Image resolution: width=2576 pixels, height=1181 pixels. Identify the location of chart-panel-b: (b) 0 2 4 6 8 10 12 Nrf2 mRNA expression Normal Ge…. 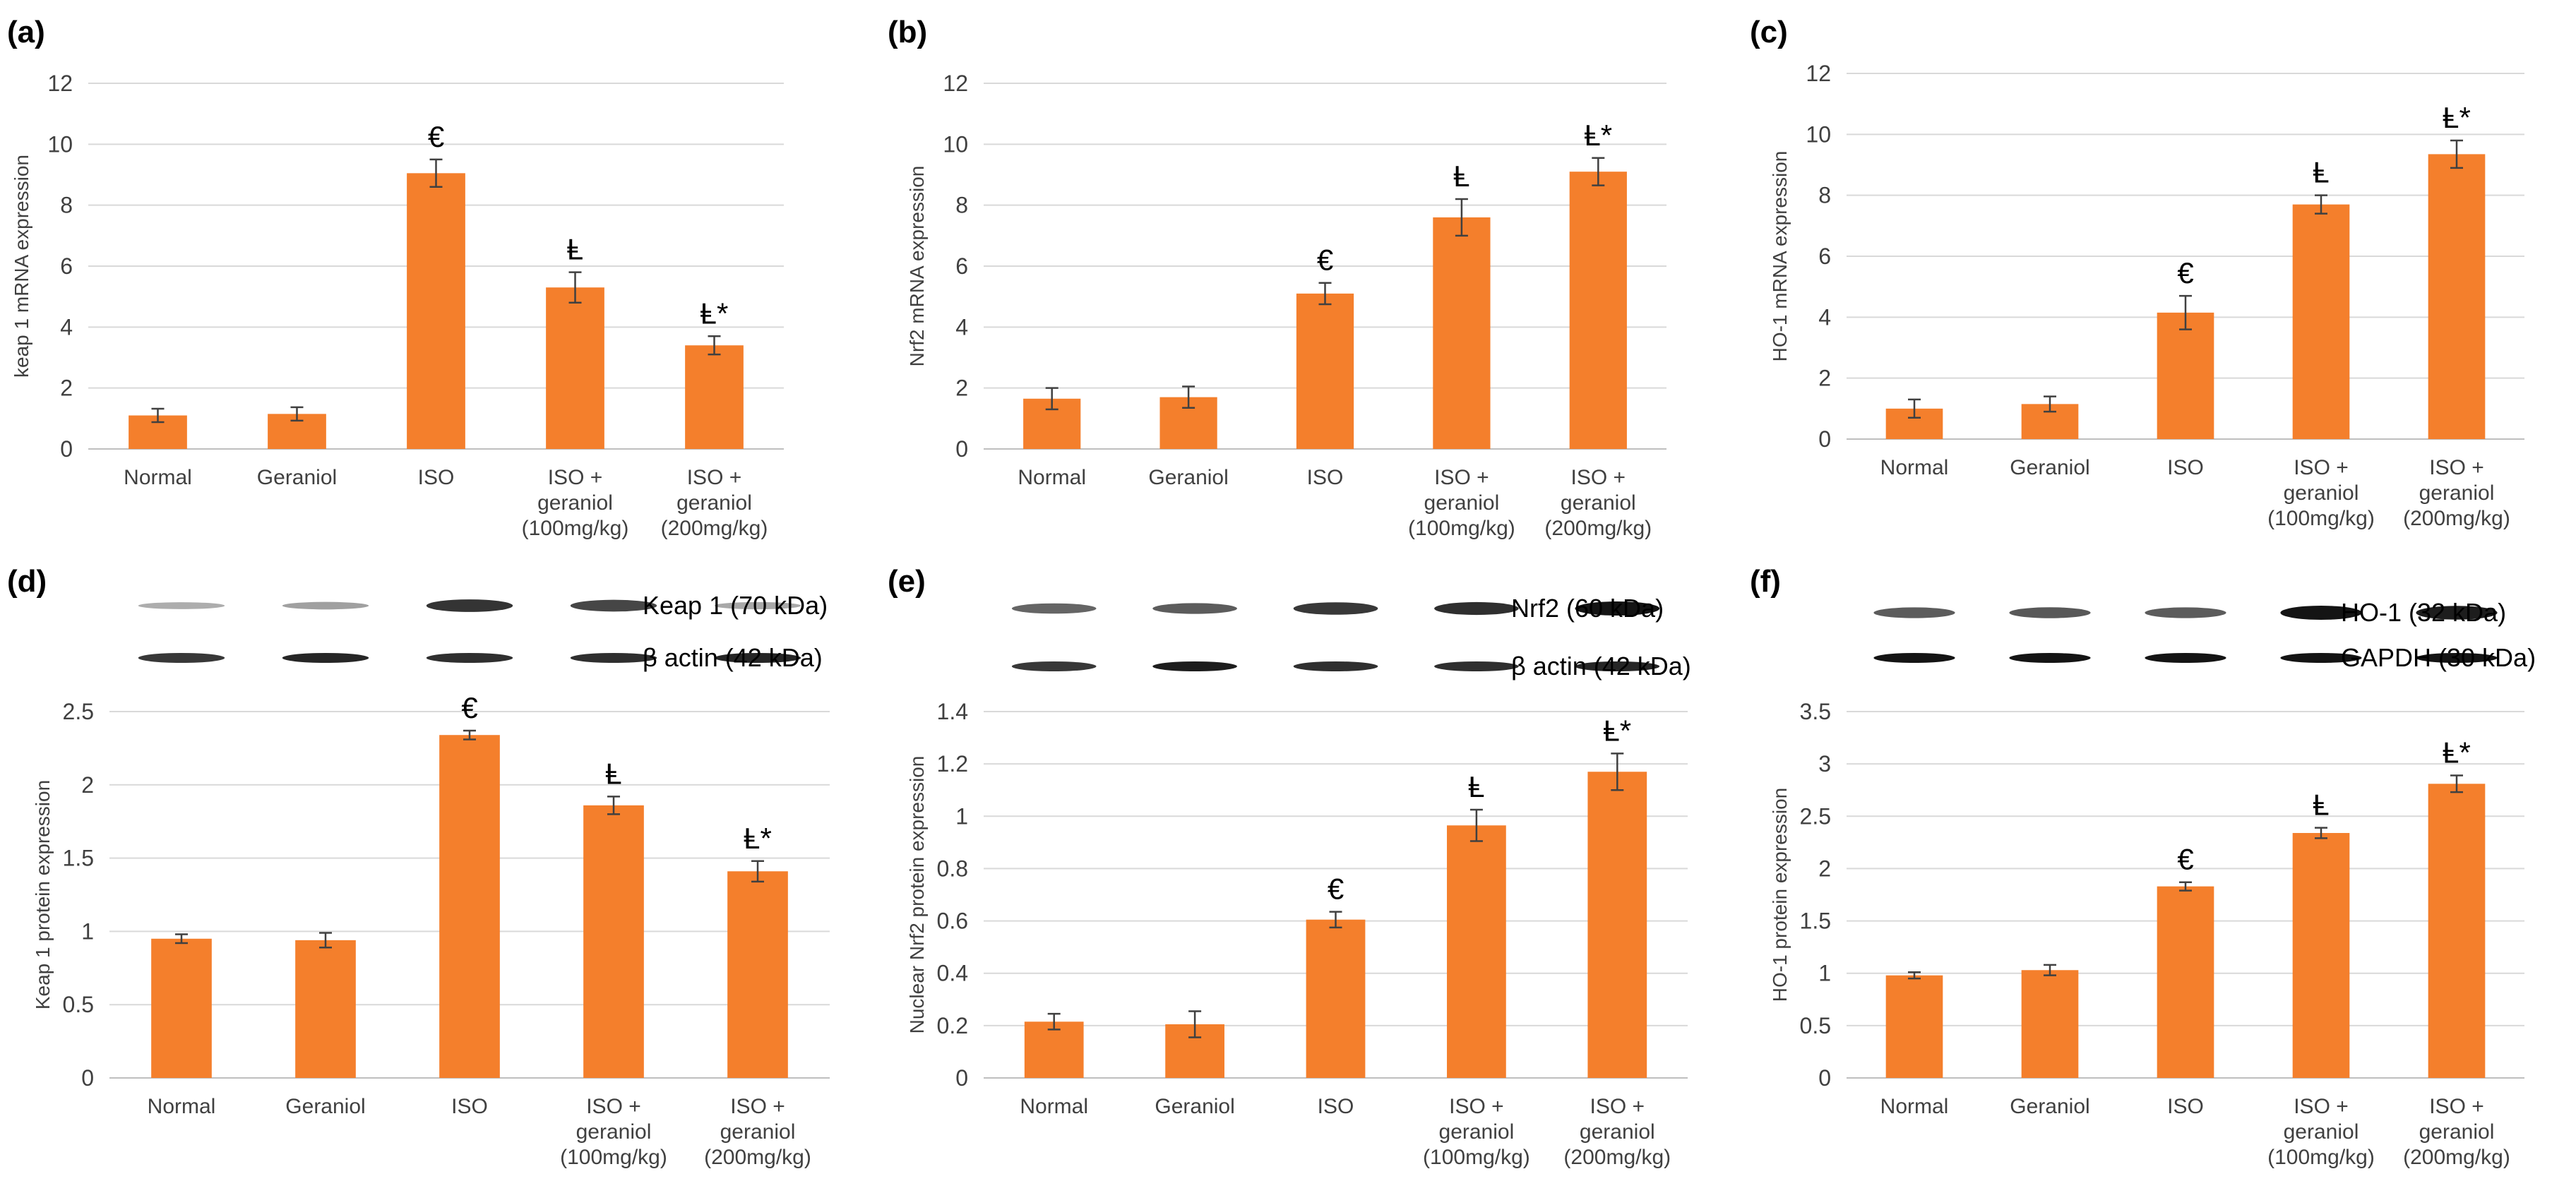
(1277, 277).